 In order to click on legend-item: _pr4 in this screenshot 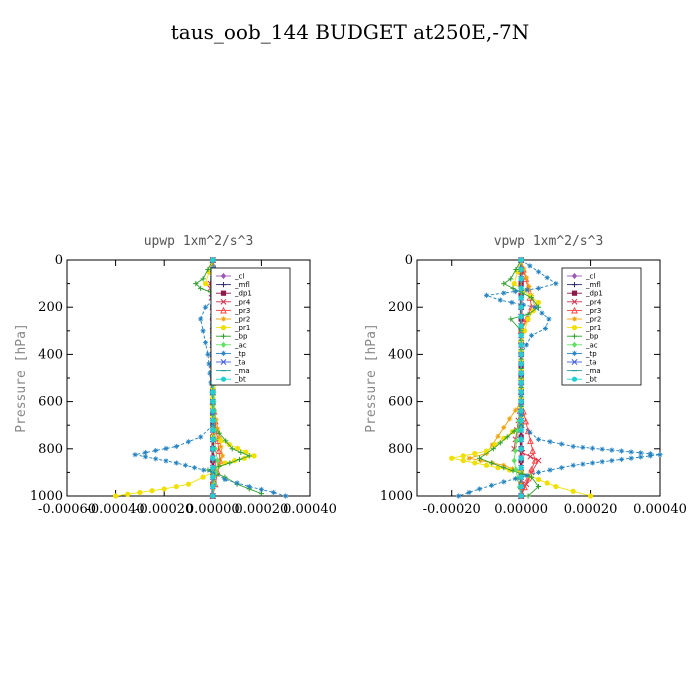, I will do `click(584, 302)`.